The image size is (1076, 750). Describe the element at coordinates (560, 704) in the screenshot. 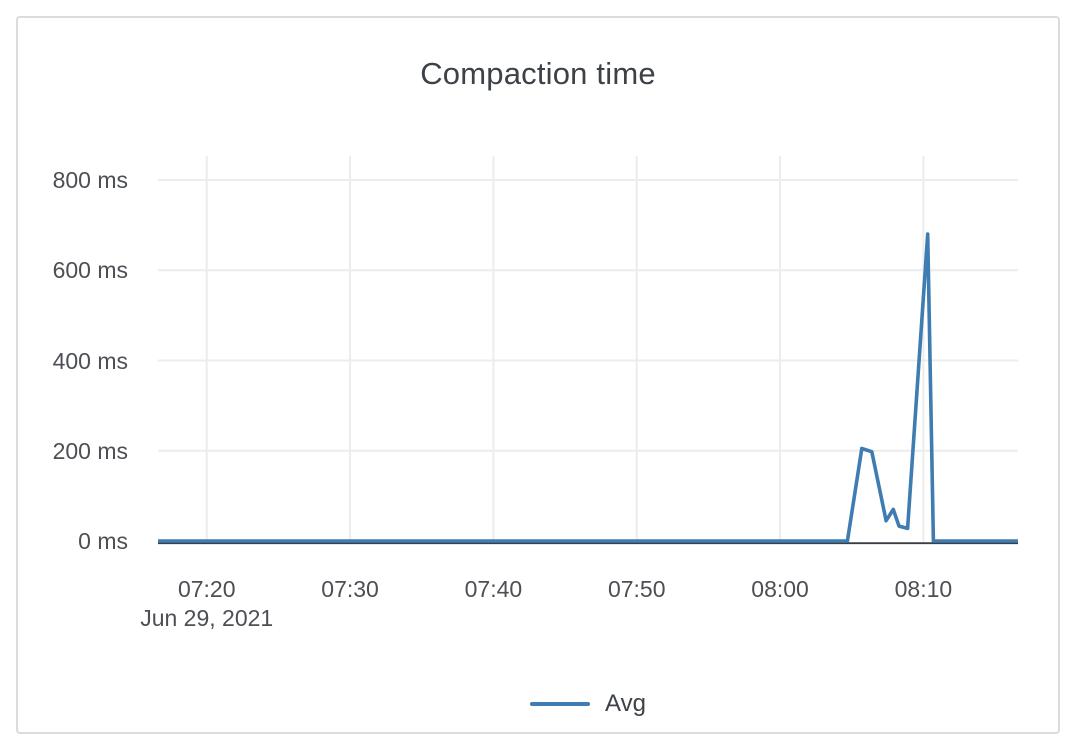

I see `legend-line-swatch` at that location.